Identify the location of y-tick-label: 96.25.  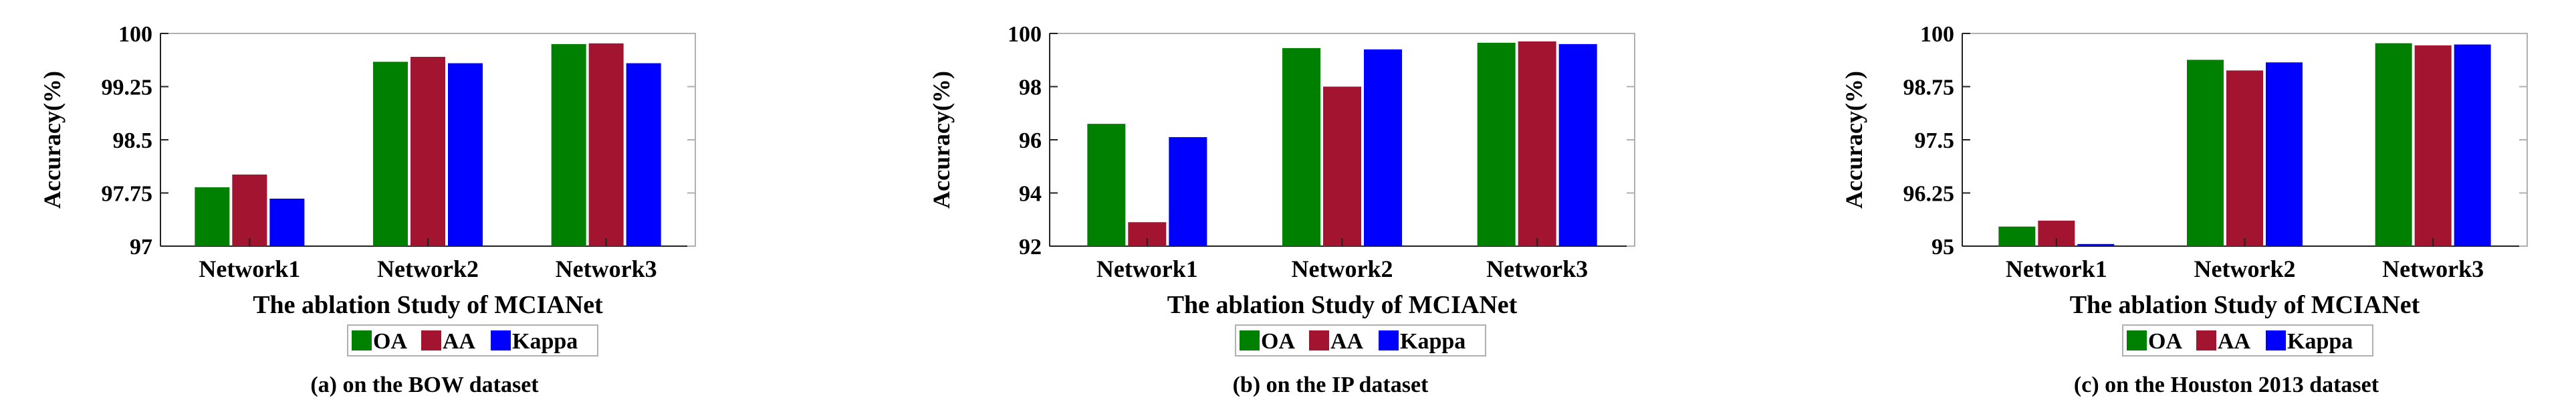
(1929, 194).